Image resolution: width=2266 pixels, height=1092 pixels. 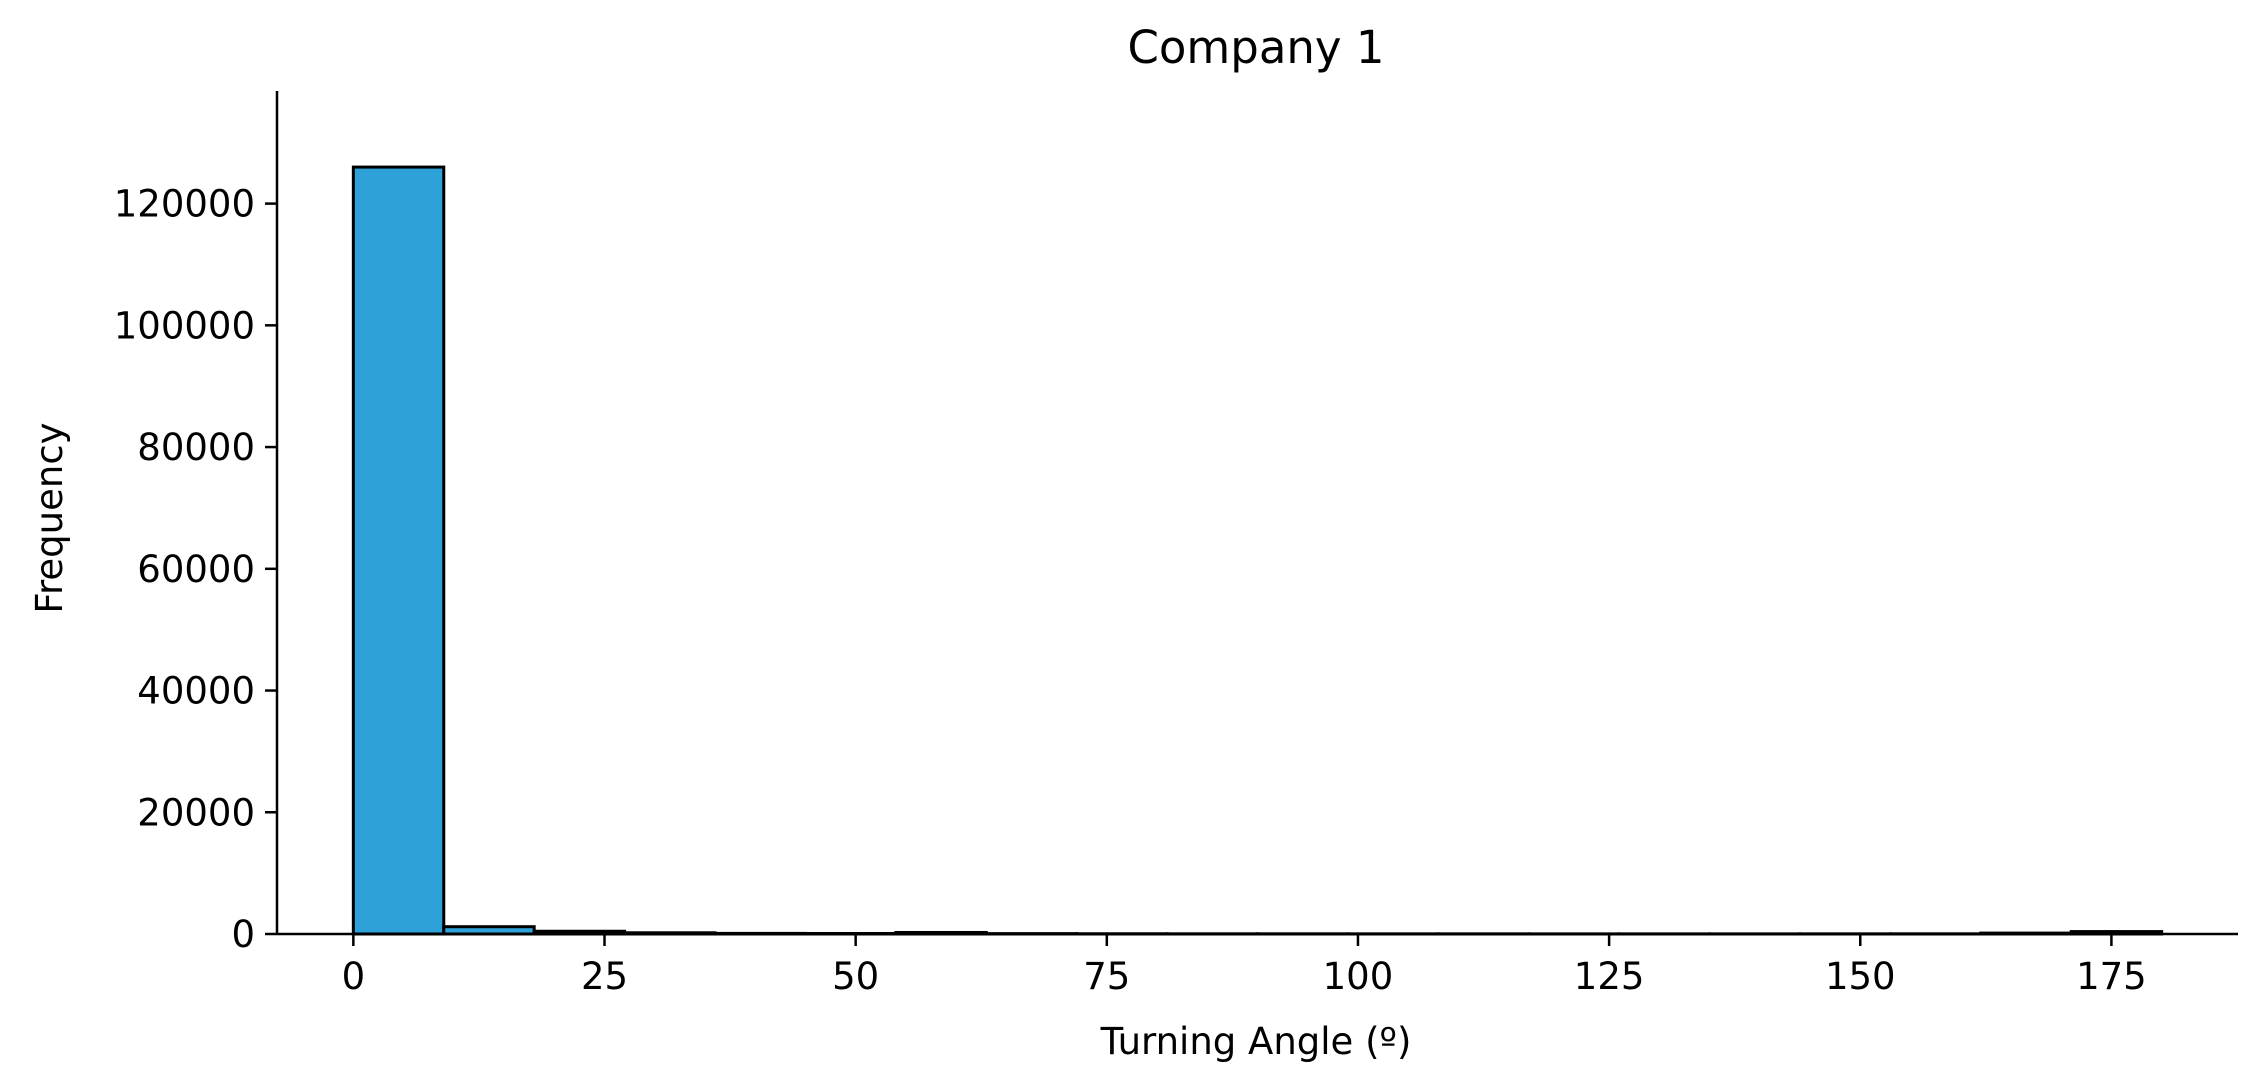 What do you see at coordinates (1255, 47) in the screenshot?
I see `chart-title: Company 1` at bounding box center [1255, 47].